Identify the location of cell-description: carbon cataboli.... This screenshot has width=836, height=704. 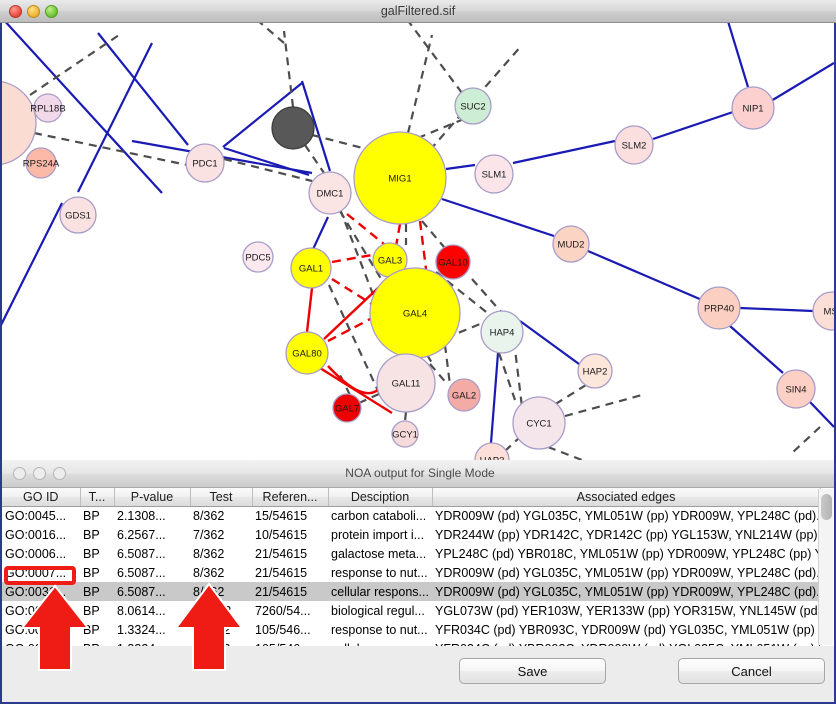
(379, 515).